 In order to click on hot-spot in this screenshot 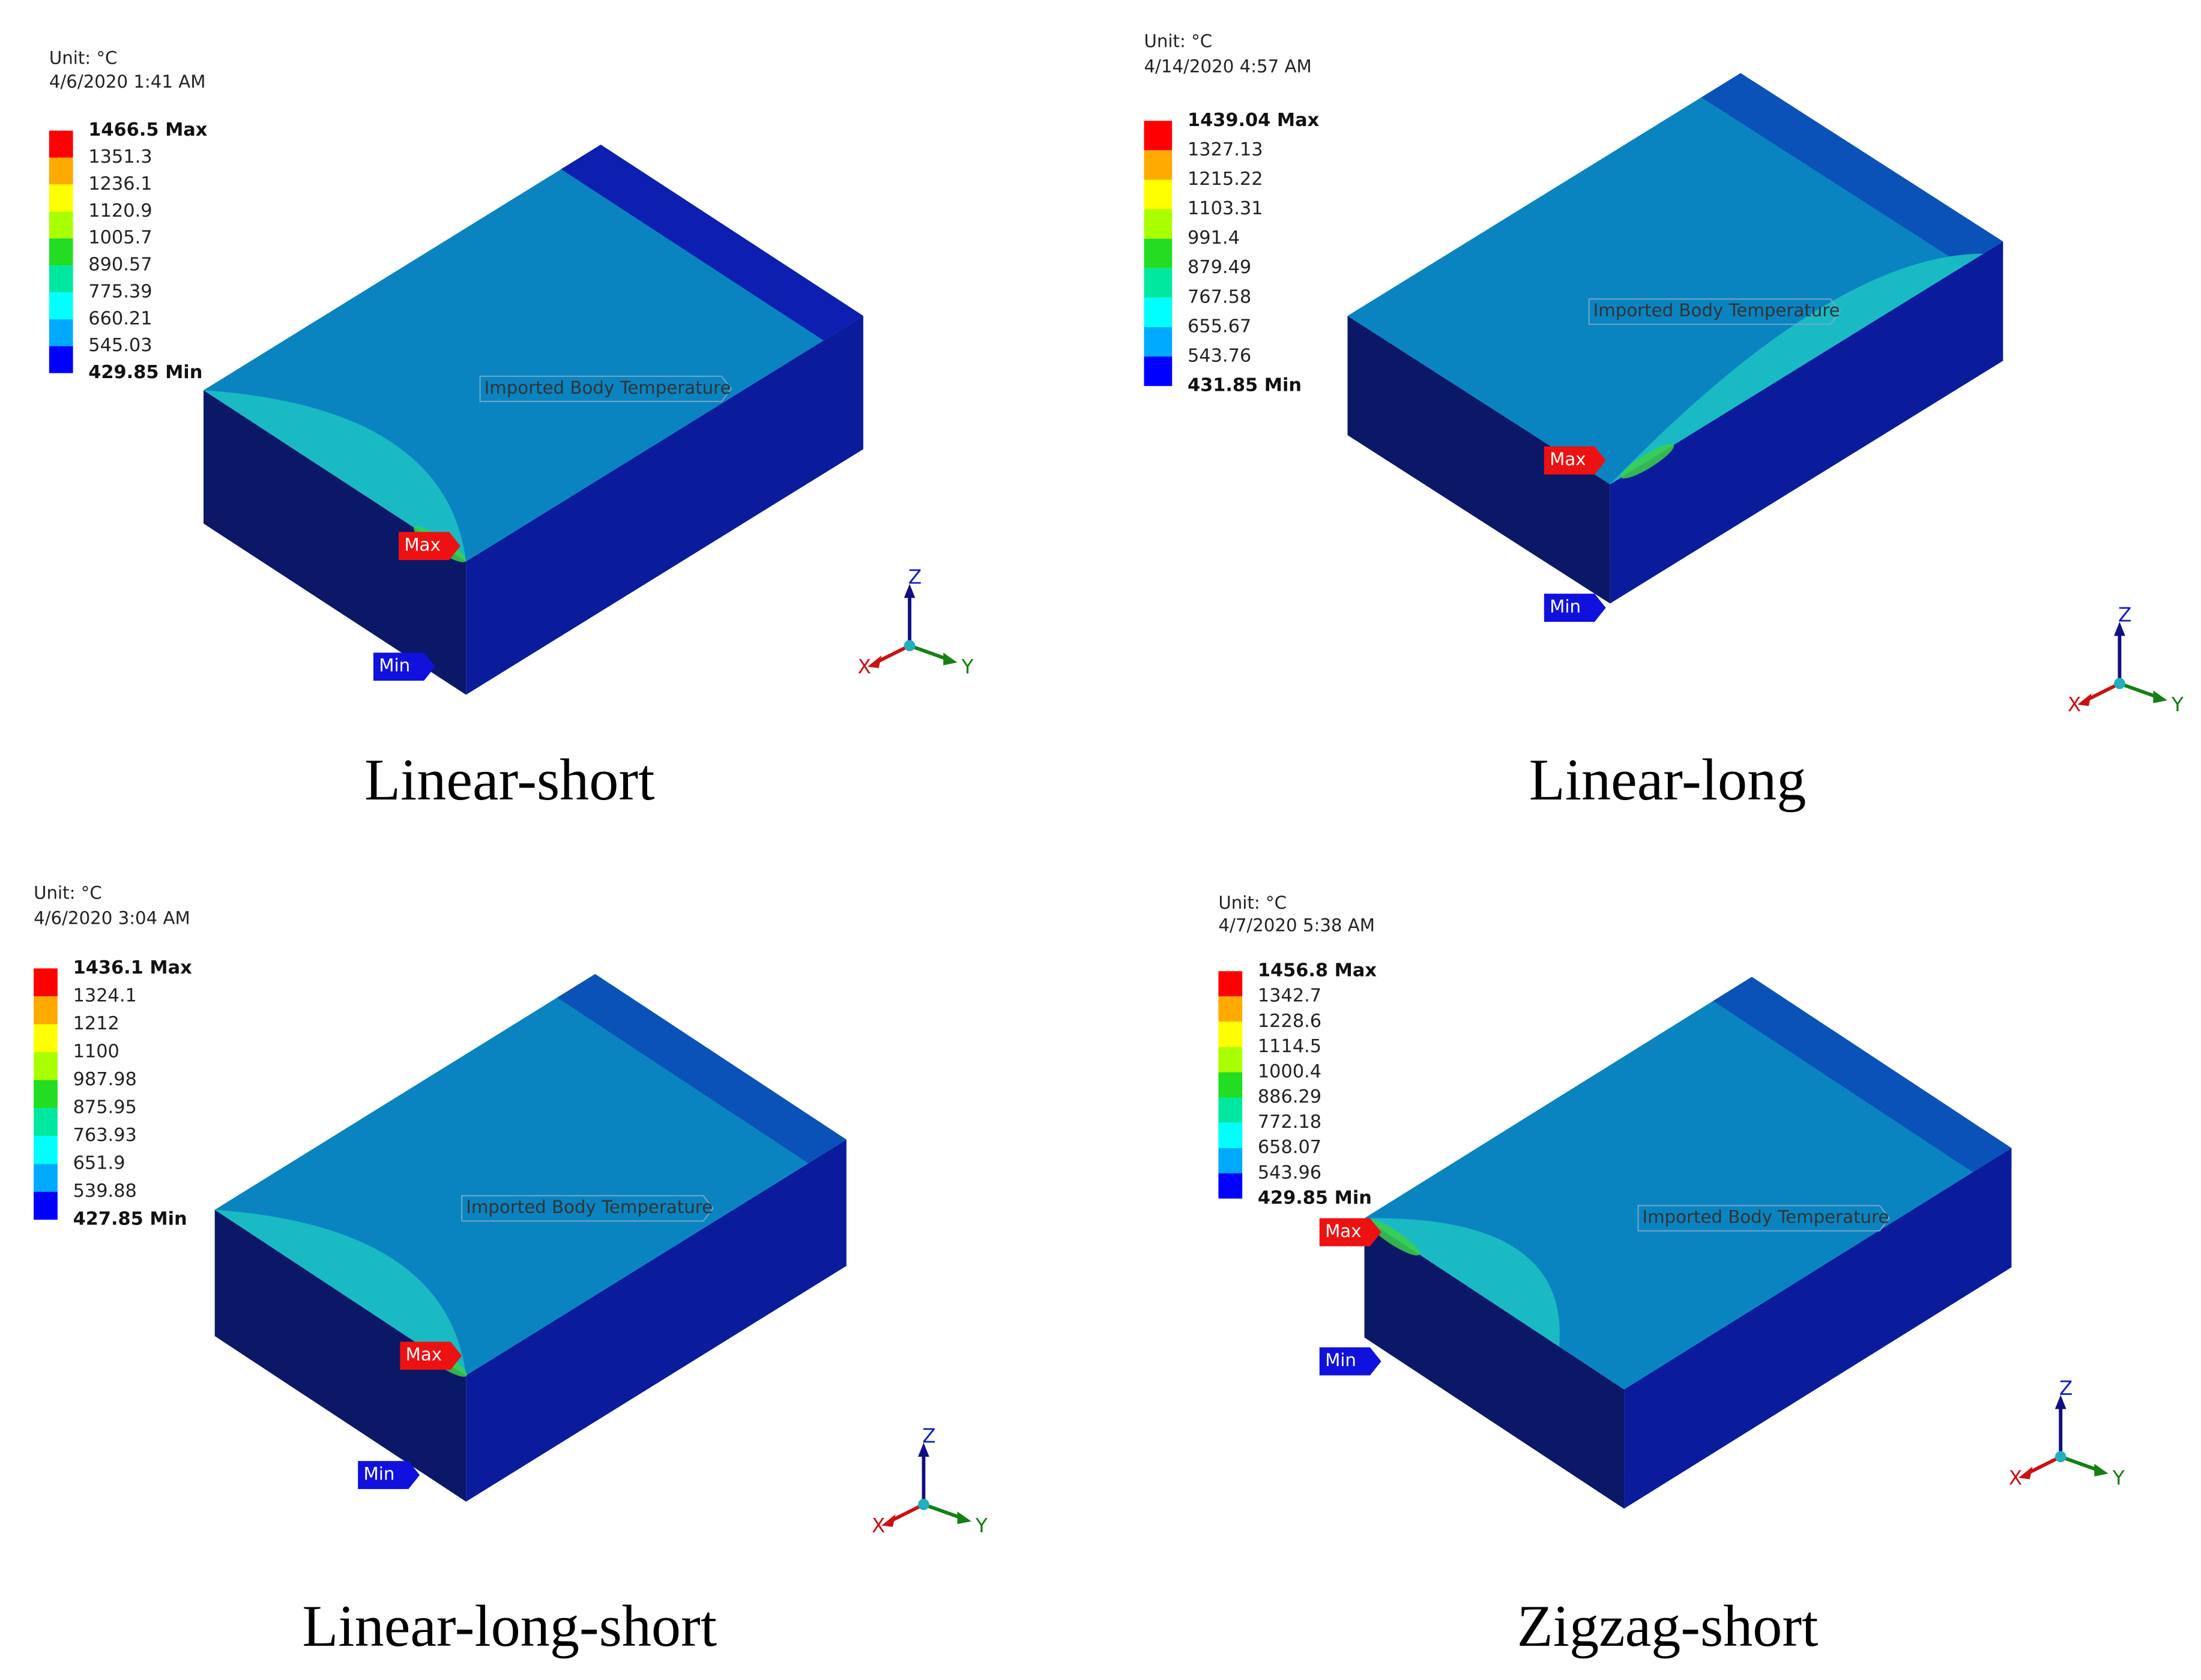, I will do `click(1647, 461)`.